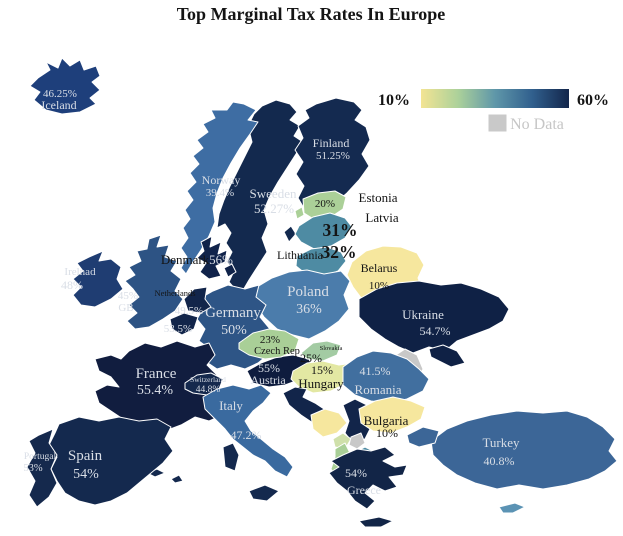 The width and height of the screenshot is (623, 536). I want to click on label-gb-value: 45%, so click(128, 296).